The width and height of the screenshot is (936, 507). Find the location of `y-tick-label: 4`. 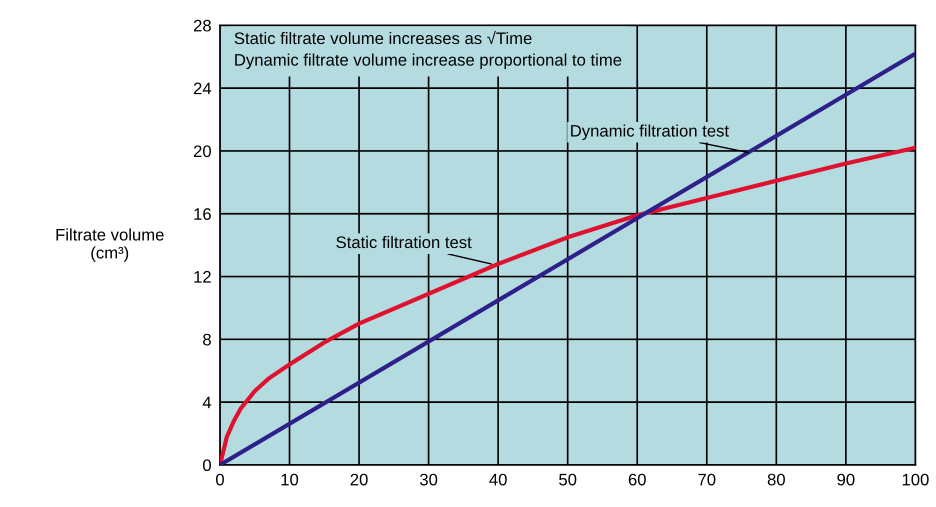

y-tick-label: 4 is located at coordinates (207, 402).